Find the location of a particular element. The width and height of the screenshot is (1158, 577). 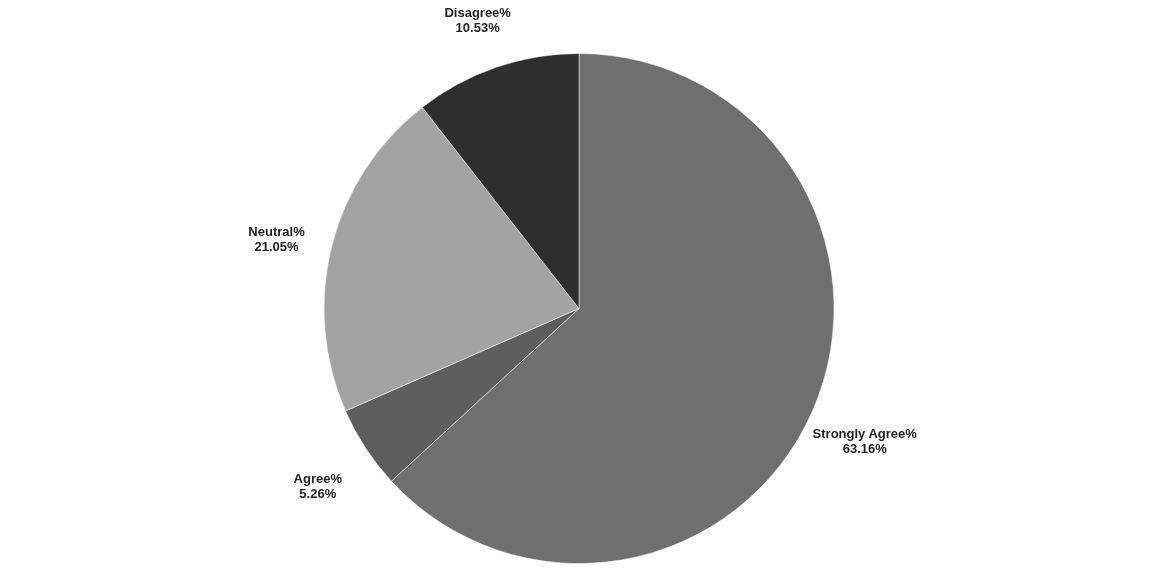

slice-label: Neutral% is located at coordinates (277, 231).